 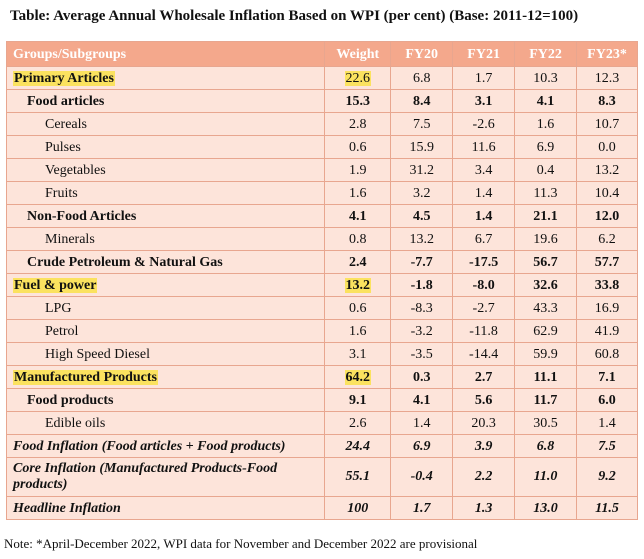 I want to click on fy21-cell: -8.0, so click(x=484, y=285).